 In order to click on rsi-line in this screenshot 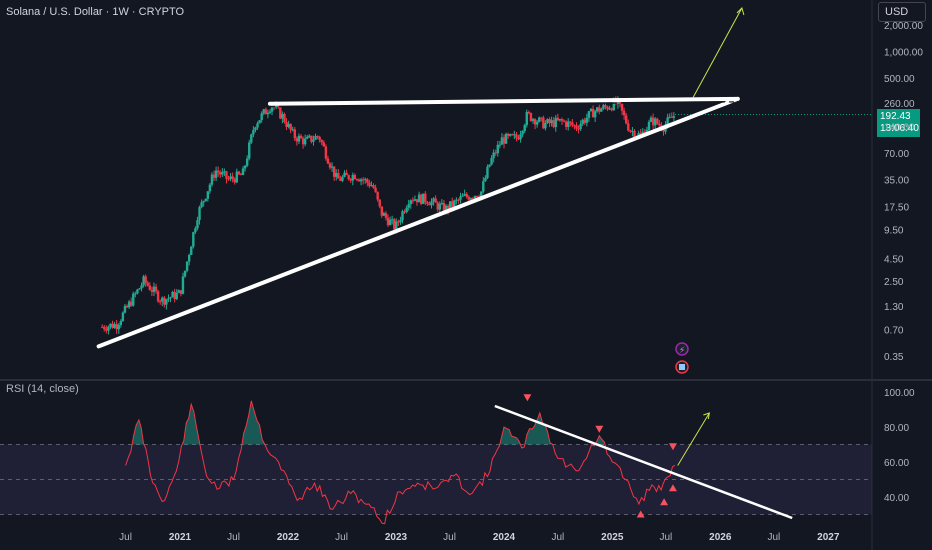, I will do `click(400, 462)`.